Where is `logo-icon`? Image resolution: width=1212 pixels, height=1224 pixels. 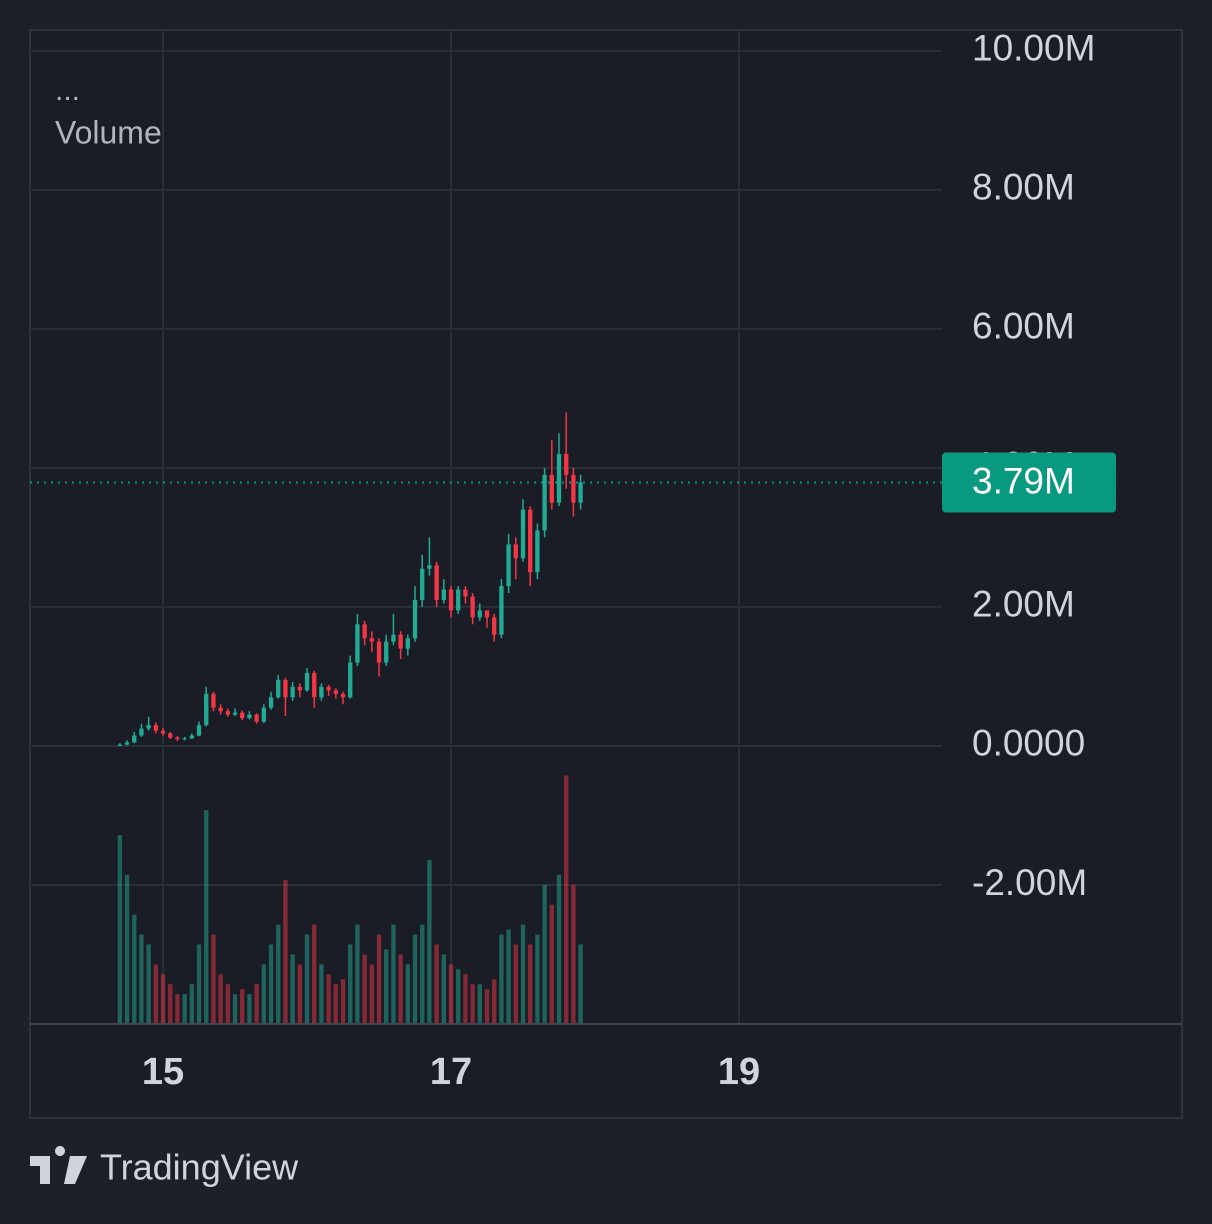 logo-icon is located at coordinates (58, 1165).